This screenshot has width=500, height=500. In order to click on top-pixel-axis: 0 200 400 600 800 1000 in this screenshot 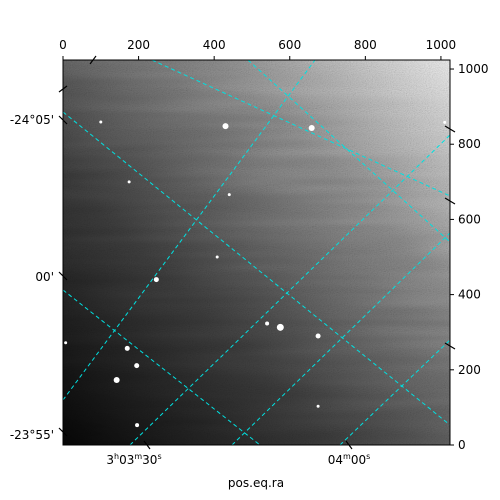, I will do `click(257, 49)`.